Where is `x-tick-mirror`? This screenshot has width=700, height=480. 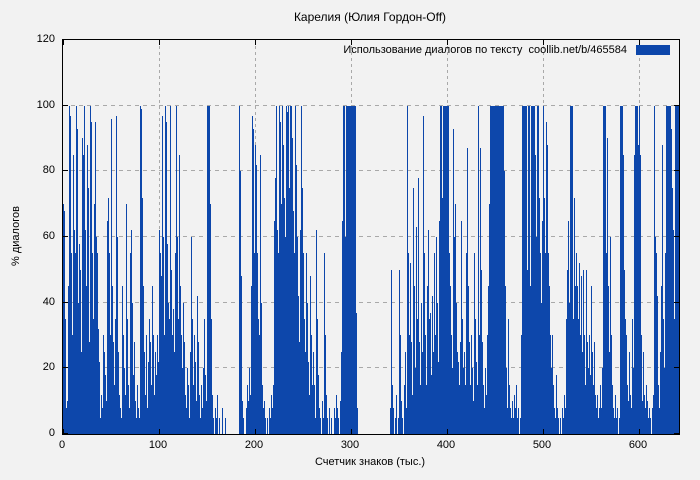
x-tick-mirror is located at coordinates (543, 42).